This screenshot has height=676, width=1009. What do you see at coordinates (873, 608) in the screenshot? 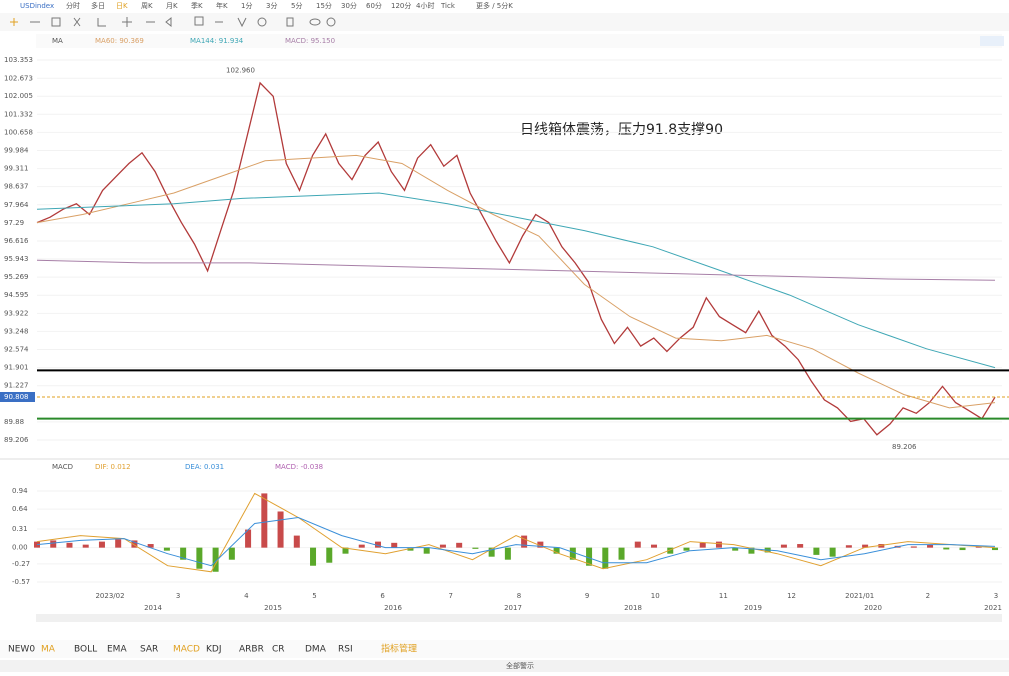
I see `x-tick-label: 2020` at bounding box center [873, 608].